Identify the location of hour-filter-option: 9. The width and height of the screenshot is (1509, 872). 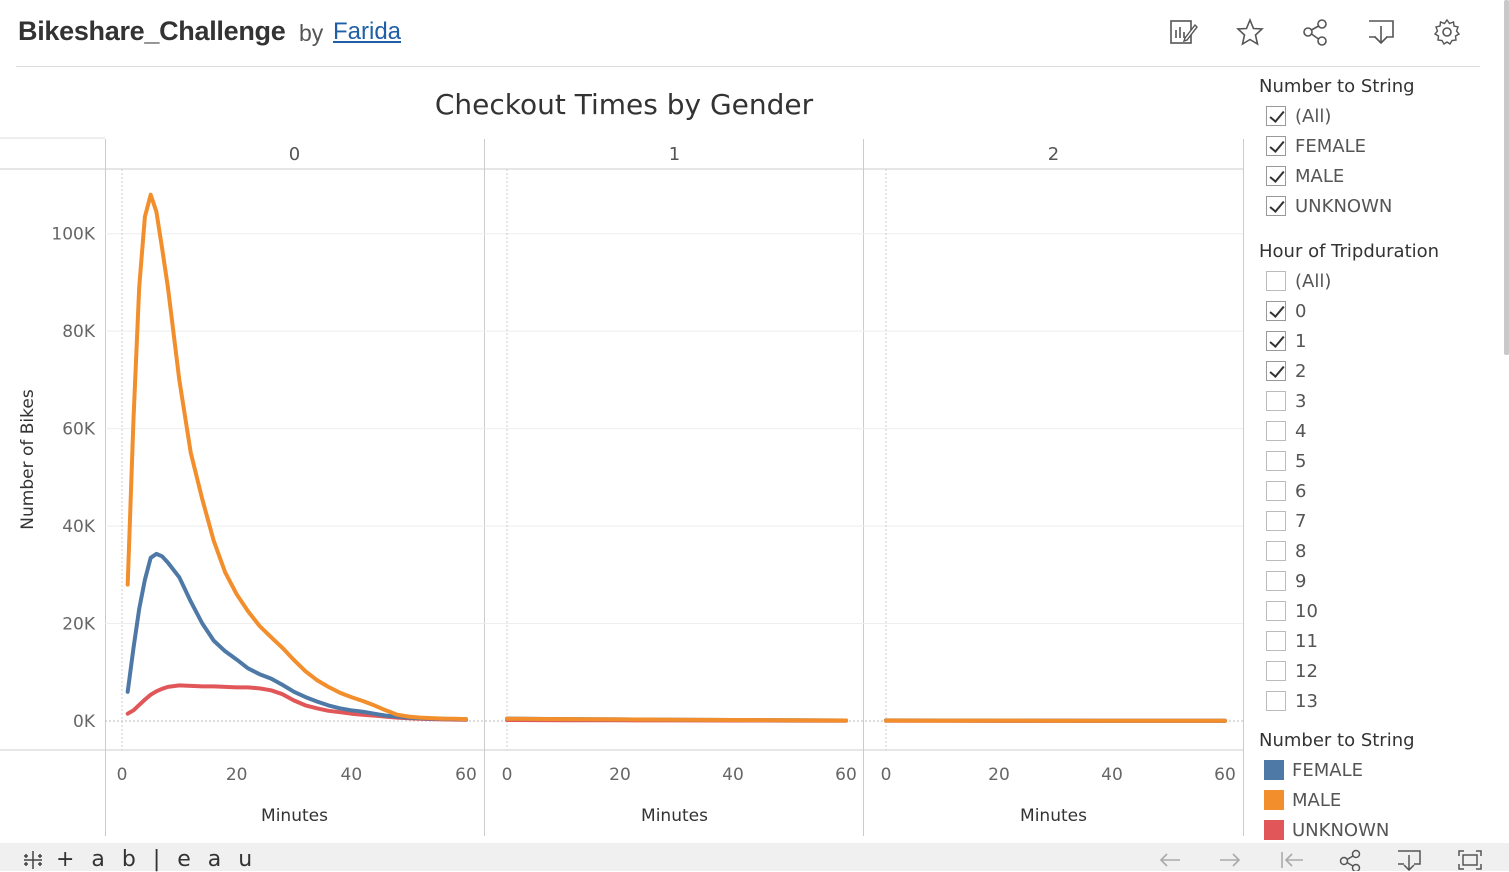
(1379, 581).